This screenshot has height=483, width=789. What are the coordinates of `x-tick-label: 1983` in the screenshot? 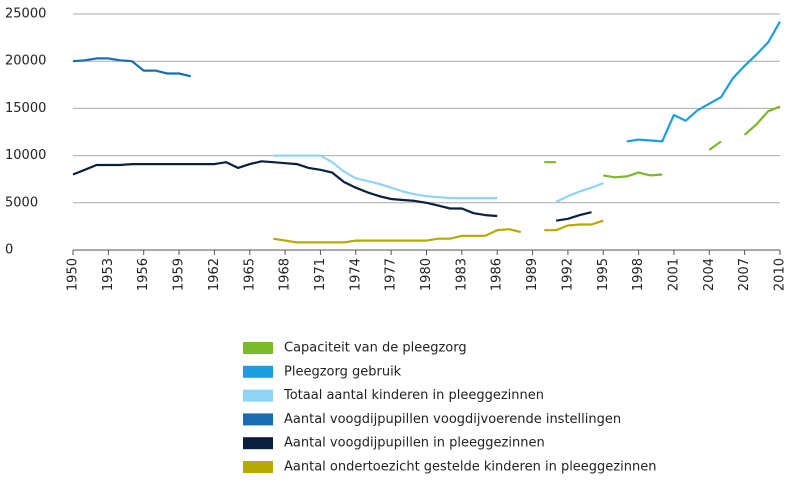 It's located at (461, 274).